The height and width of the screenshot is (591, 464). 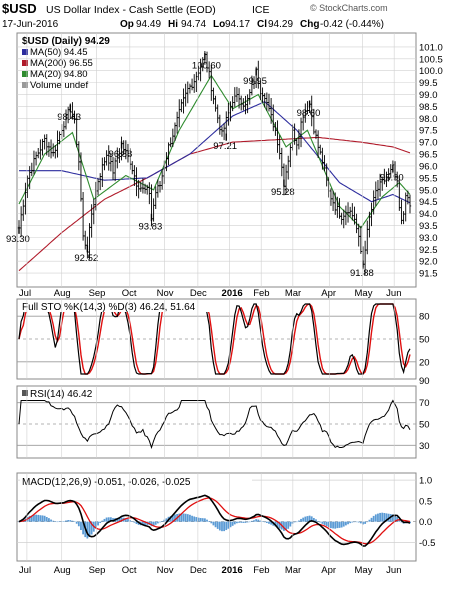 I want to click on sto-legend-text: Full STO %K(14,3) %D(3) 46.24, 51.64, so click(x=109, y=307).